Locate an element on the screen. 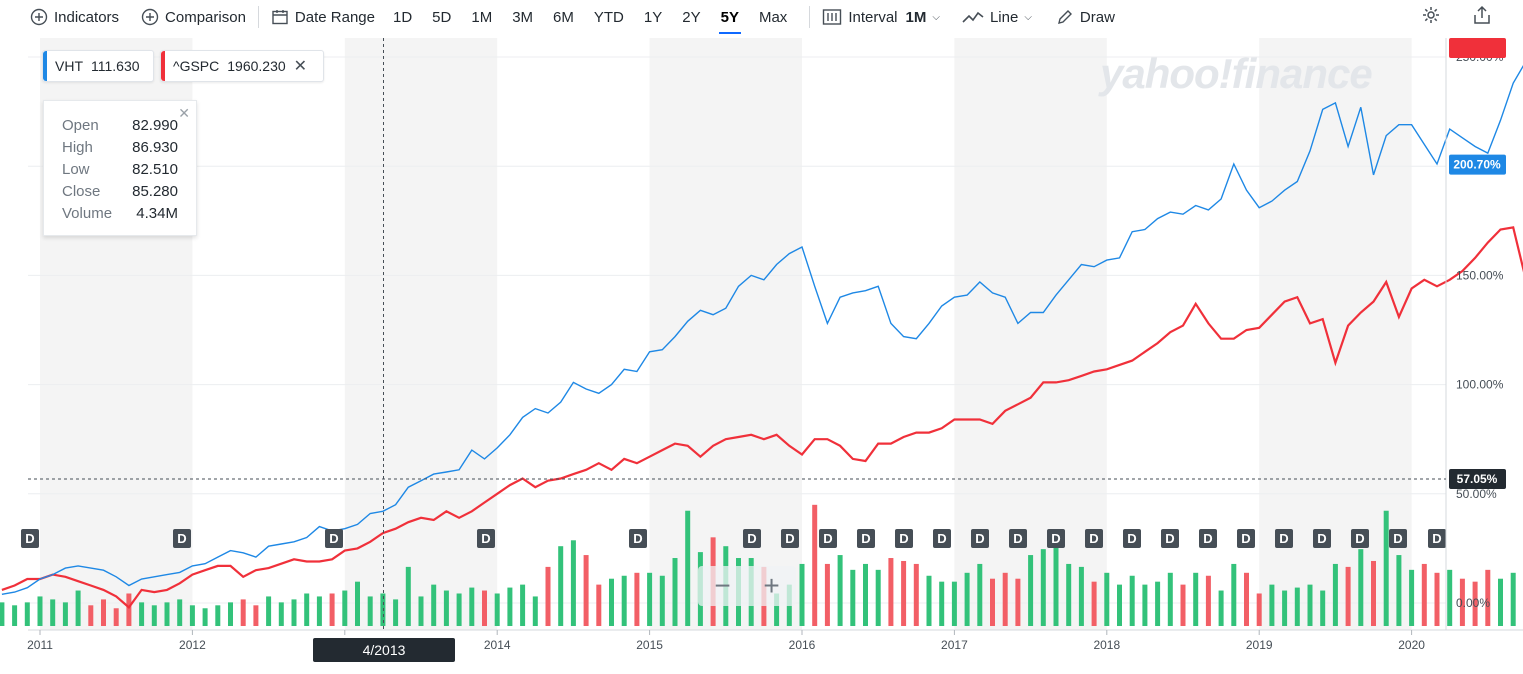 Image resolution: width=1523 pixels, height=674 pixels. range-2y: 2Y is located at coordinates (691, 17).